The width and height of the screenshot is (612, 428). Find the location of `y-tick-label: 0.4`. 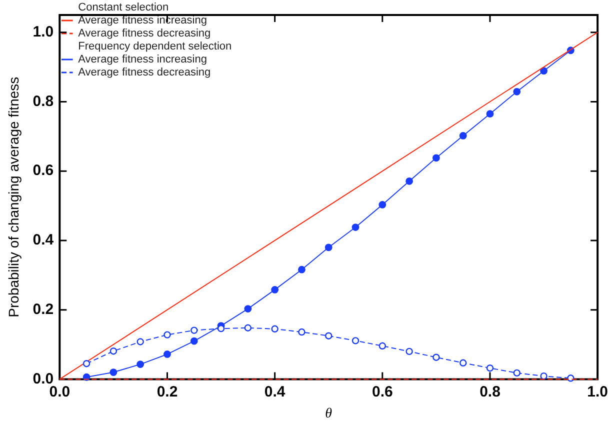

y-tick-label: 0.4 is located at coordinates (43, 240).